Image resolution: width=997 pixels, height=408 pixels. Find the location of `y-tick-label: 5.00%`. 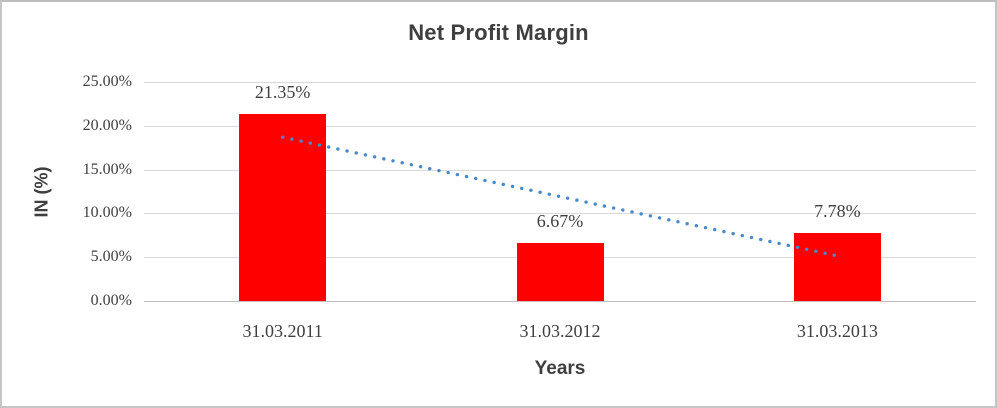

y-tick-label: 5.00% is located at coordinates (111, 257).